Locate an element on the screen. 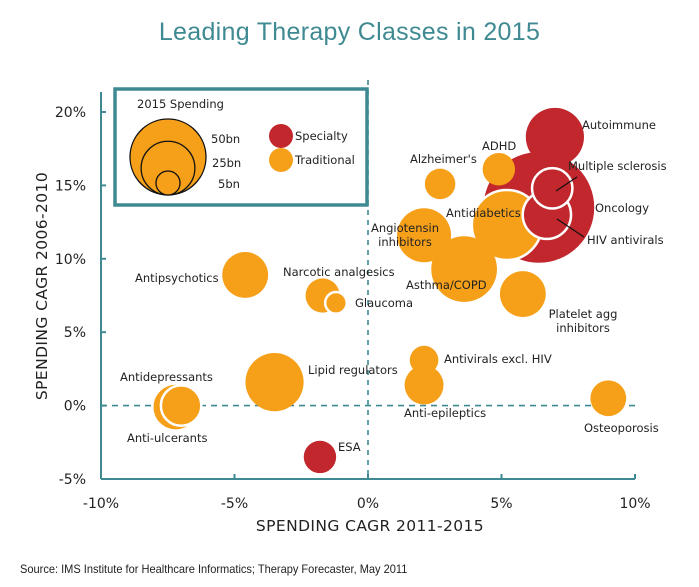 Image resolution: width=699 pixels, height=587 pixels. bubble-autoimmune is located at coordinates (554, 137).